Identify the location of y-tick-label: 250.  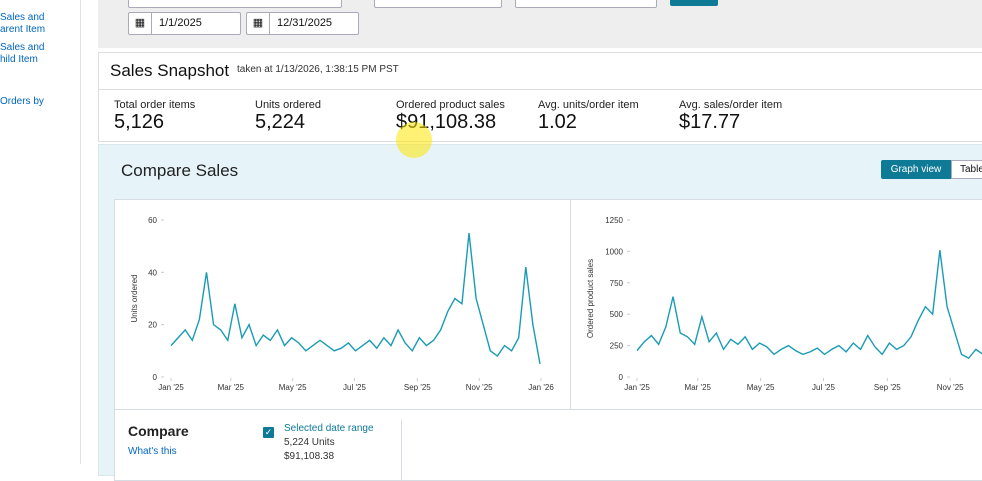
(617, 346).